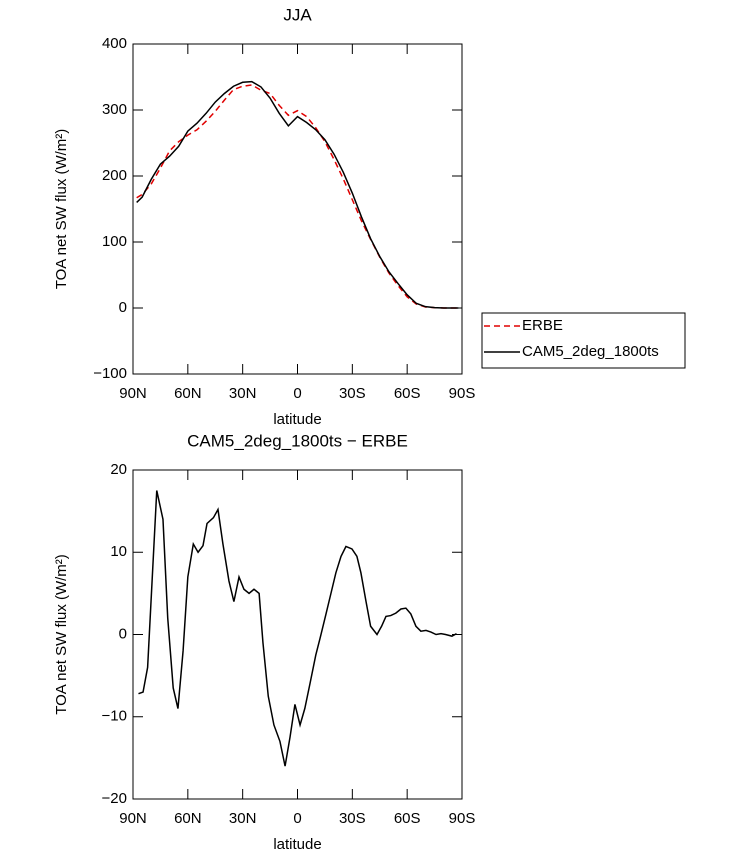  Describe the element at coordinates (583, 340) in the screenshot. I see `legend-box` at that location.